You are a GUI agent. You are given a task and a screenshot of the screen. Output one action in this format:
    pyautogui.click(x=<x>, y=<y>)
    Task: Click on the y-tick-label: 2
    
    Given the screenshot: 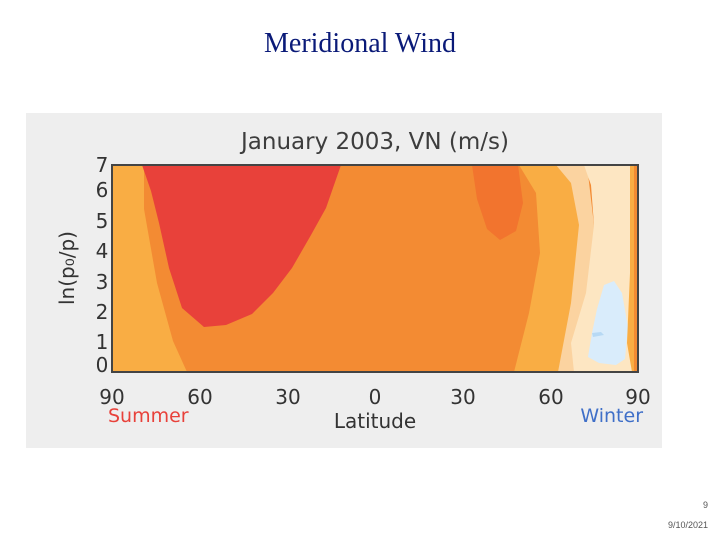 What is the action you would take?
    pyautogui.click(x=102, y=312)
    